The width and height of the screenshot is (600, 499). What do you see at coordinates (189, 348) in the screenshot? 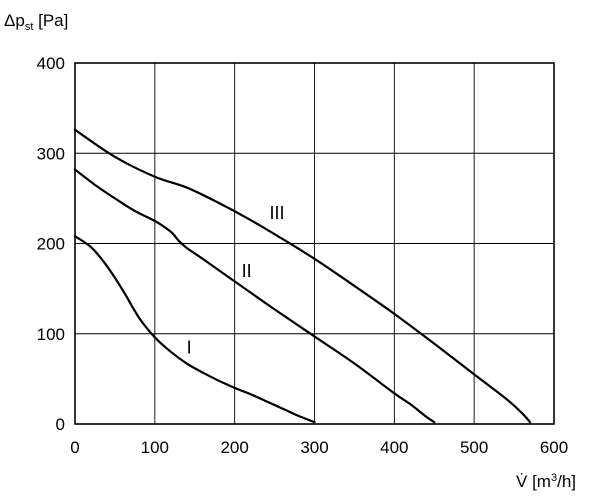
I see `curve-label: I` at bounding box center [189, 348].